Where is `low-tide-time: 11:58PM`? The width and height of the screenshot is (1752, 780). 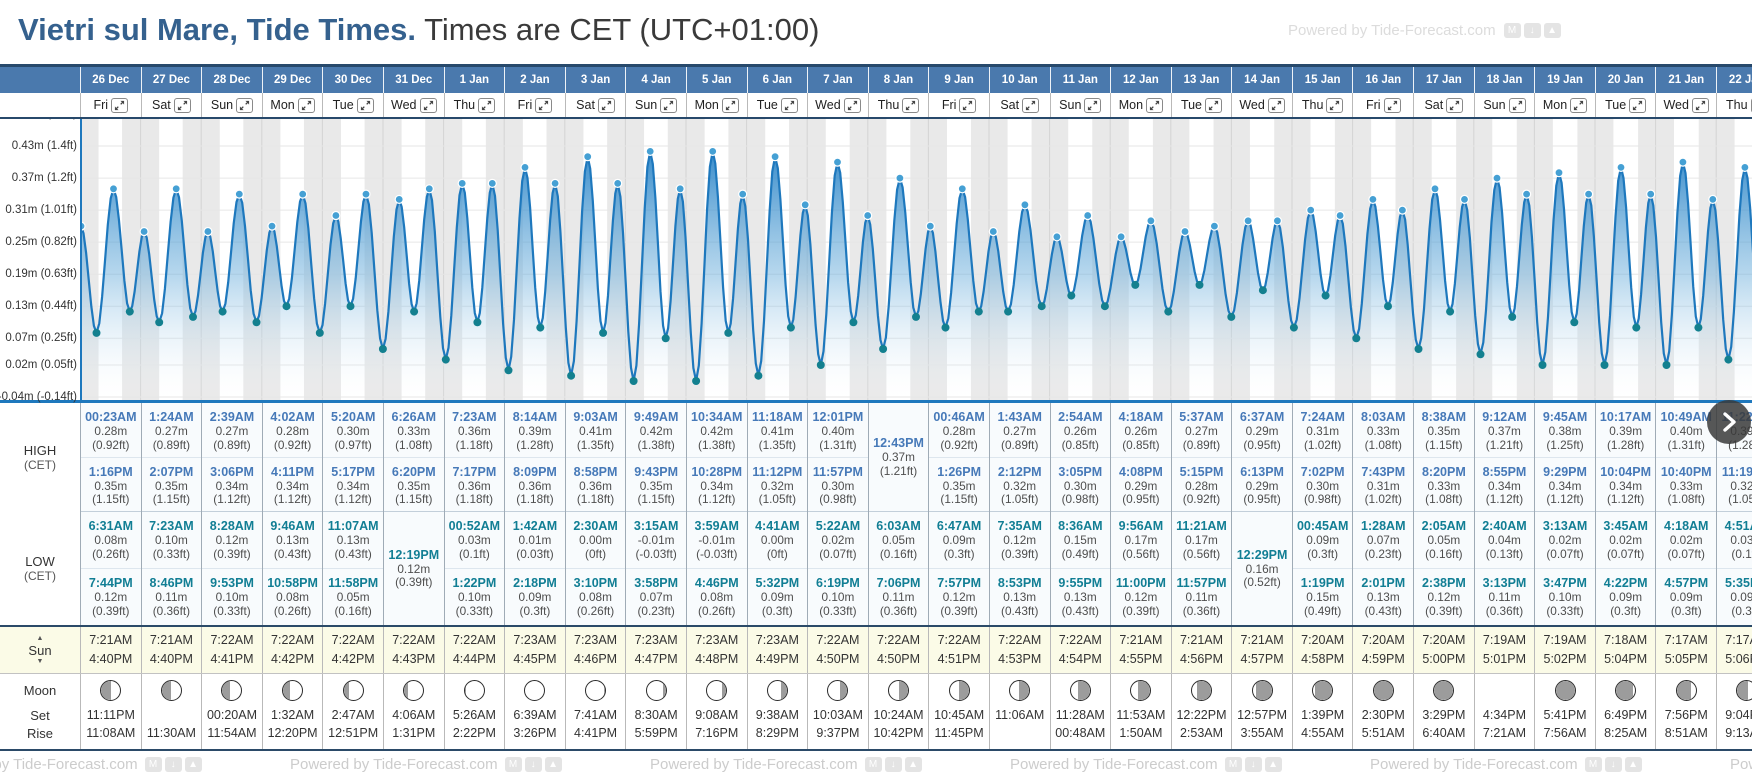 low-tide-time: 11:58PM is located at coordinates (353, 583).